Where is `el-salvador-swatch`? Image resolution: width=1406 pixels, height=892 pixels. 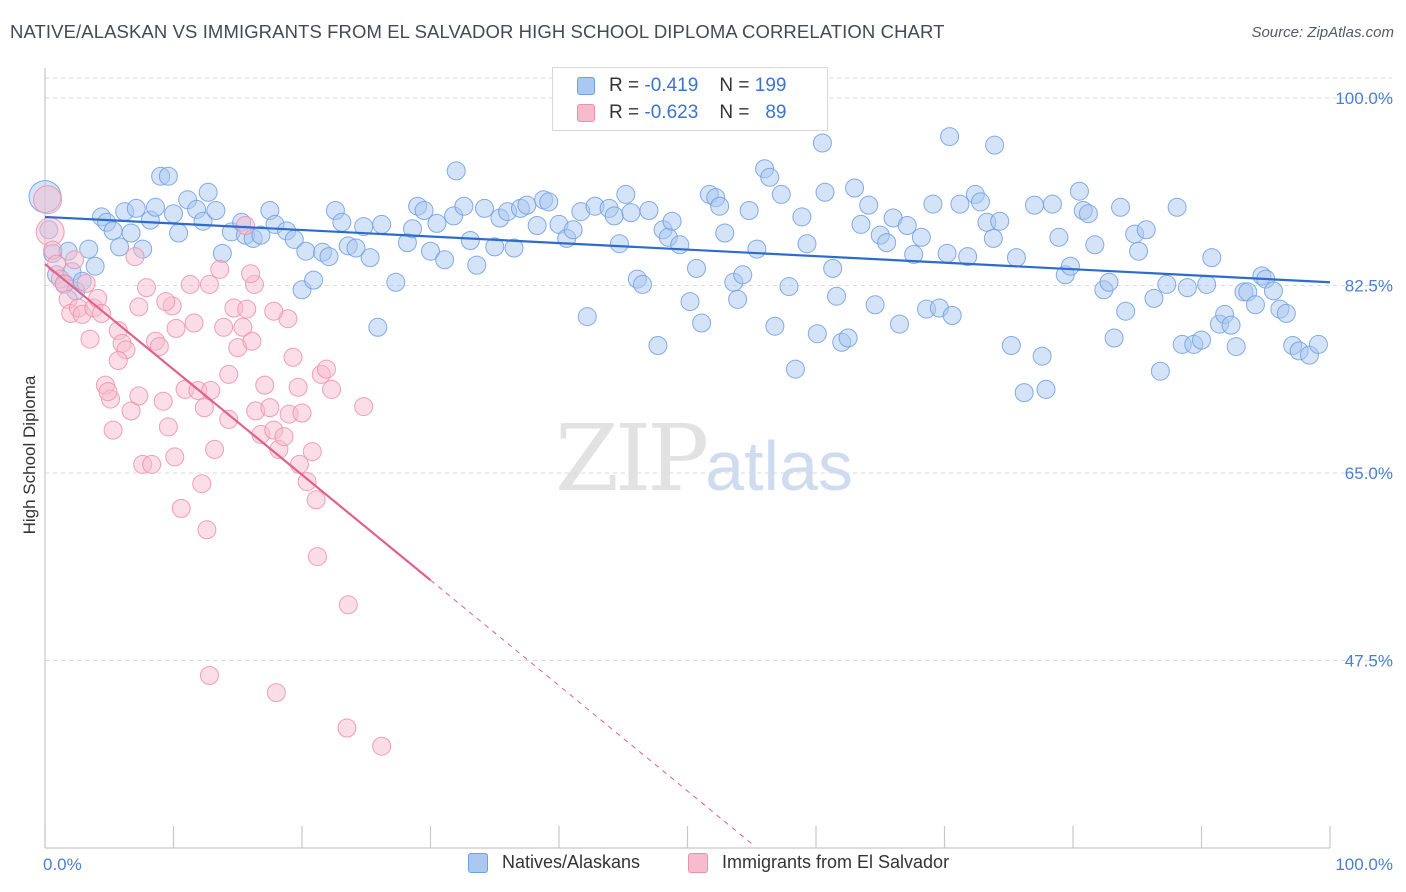
el-salvador-swatch is located at coordinates (586, 113).